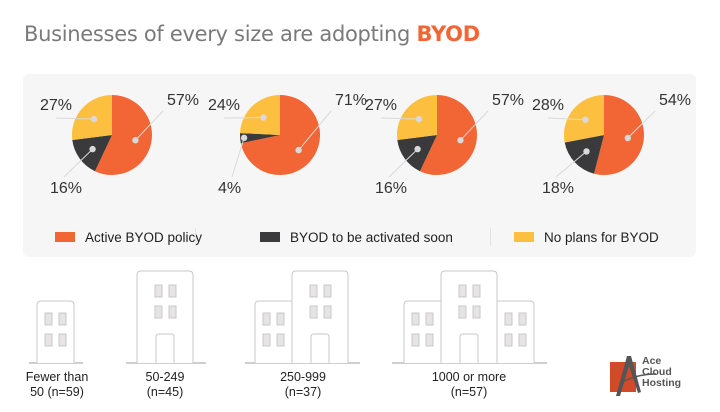  I want to click on category-label-line2: (n=37), so click(303, 392).